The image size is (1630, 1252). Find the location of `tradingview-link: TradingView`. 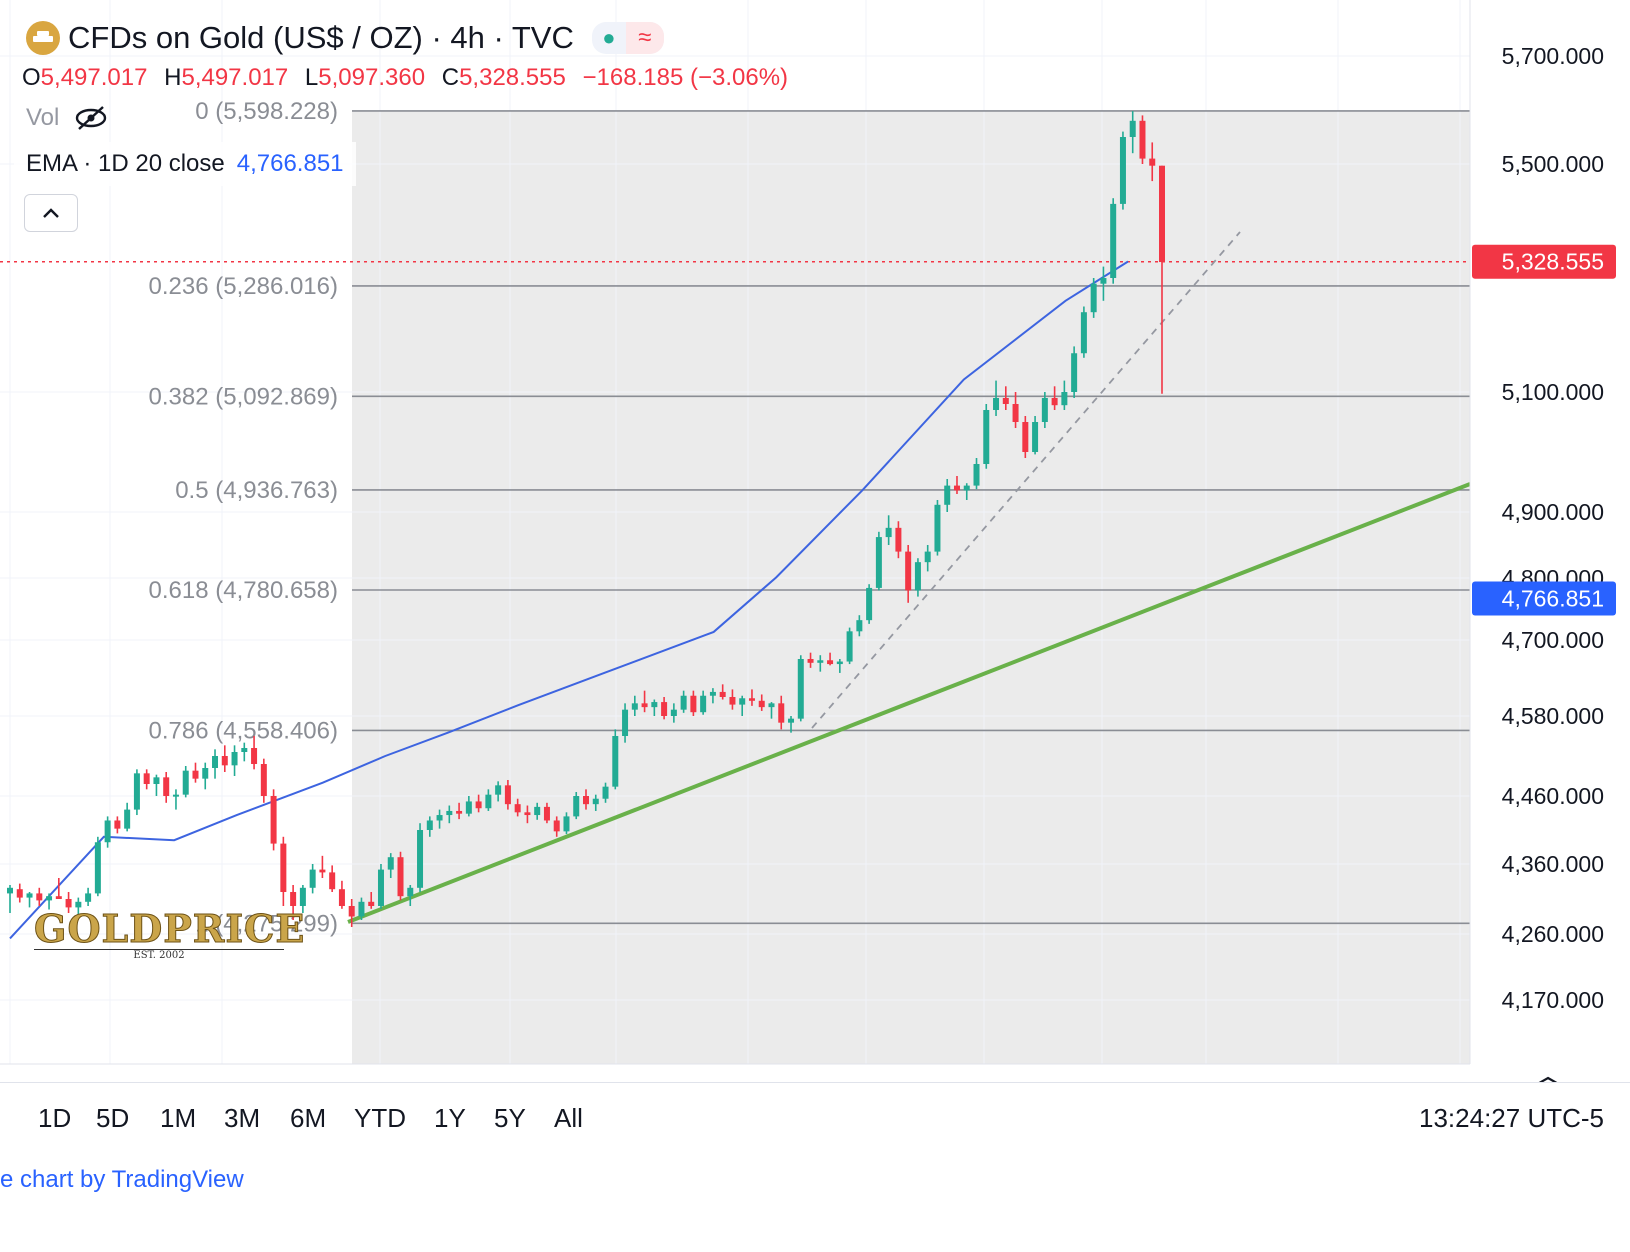

tradingview-link: TradingView is located at coordinates (177, 1179).